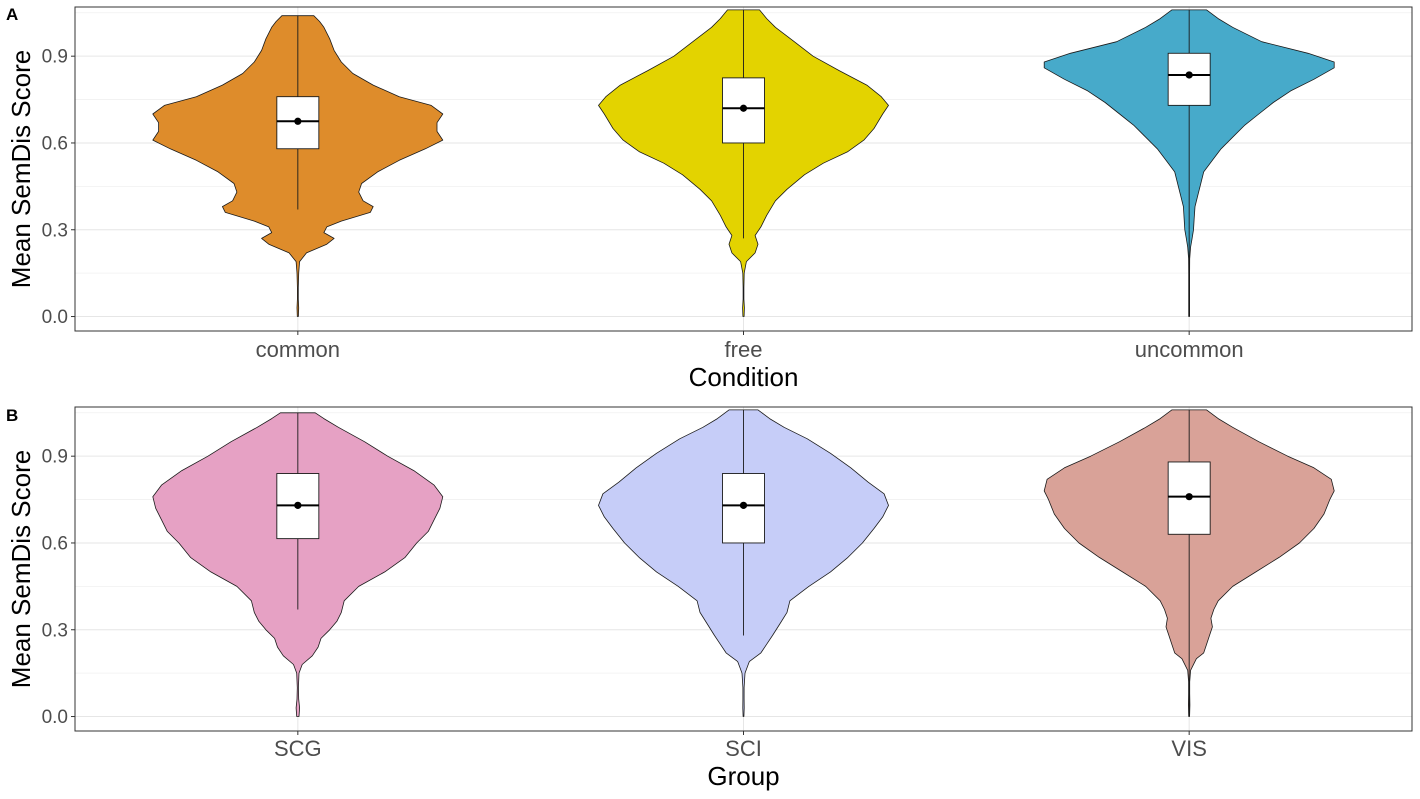  What do you see at coordinates (743, 108) in the screenshot?
I see `mean-point-free` at bounding box center [743, 108].